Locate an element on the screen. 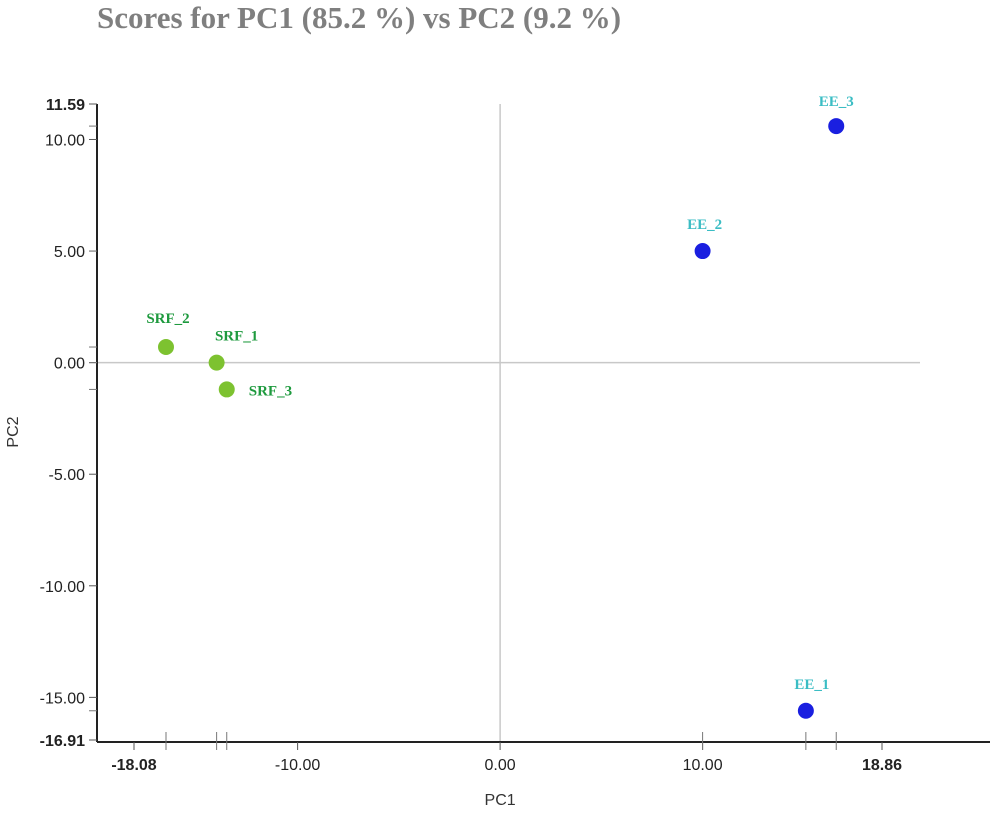  x-axis-ticks: -18.08 -10.00 0.00 10.00 18.86 is located at coordinates (506, 753).